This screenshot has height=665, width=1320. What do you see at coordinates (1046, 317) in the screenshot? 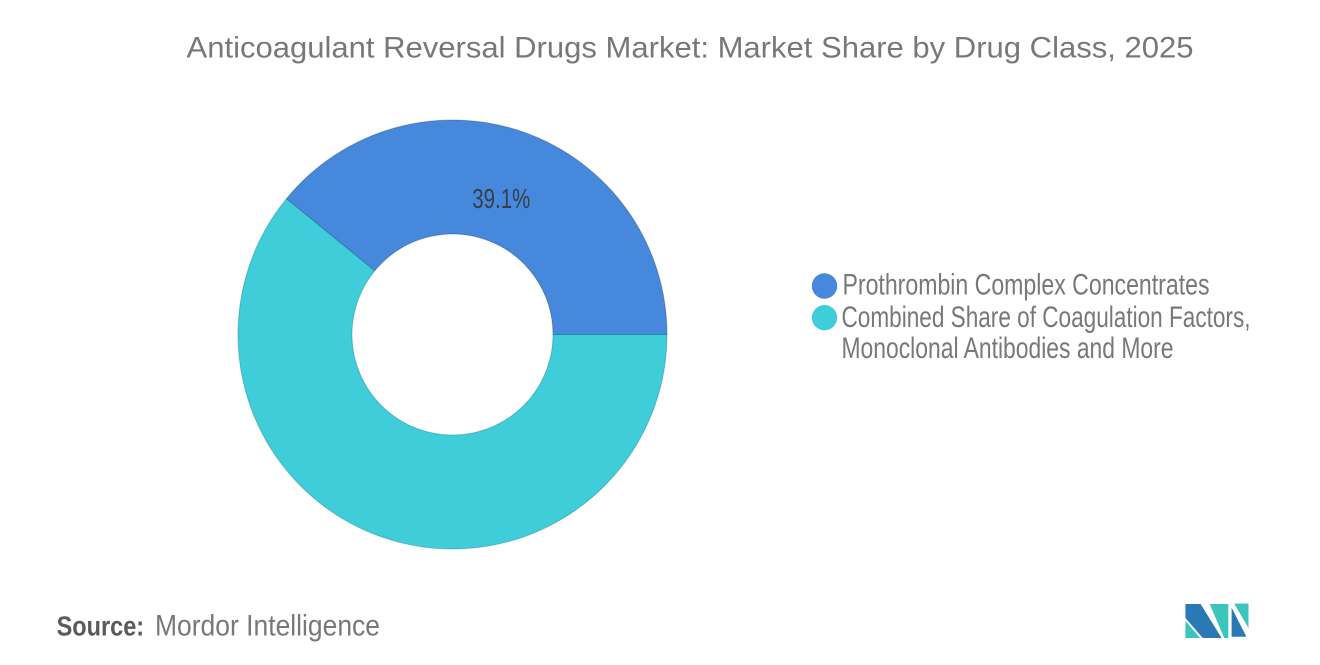
I see `svg-text:Combined Share of Coagulation: Combined Share of Coagulation Factors,` at bounding box center [1046, 317].